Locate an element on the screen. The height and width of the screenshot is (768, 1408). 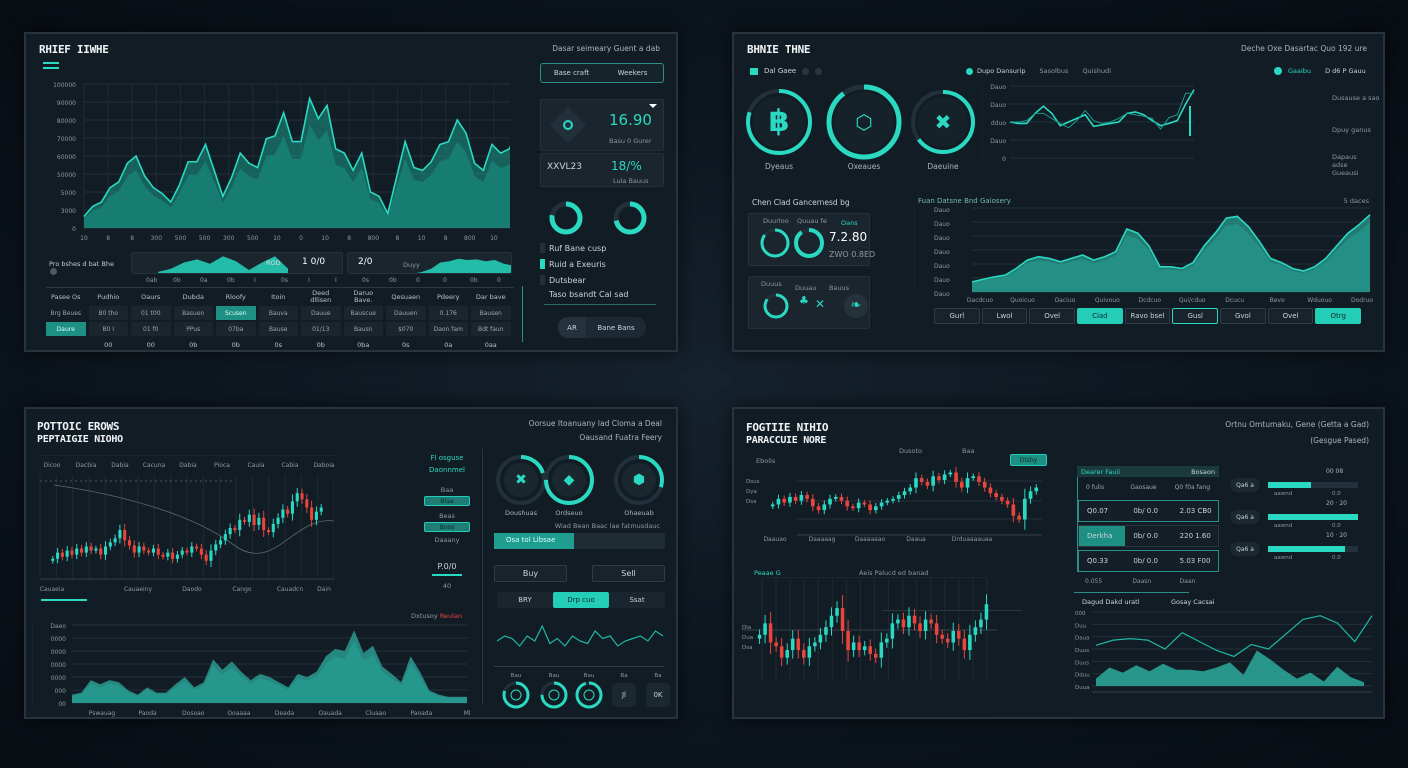
bane-bans-button: Bane Bans is located at coordinates (616, 327).